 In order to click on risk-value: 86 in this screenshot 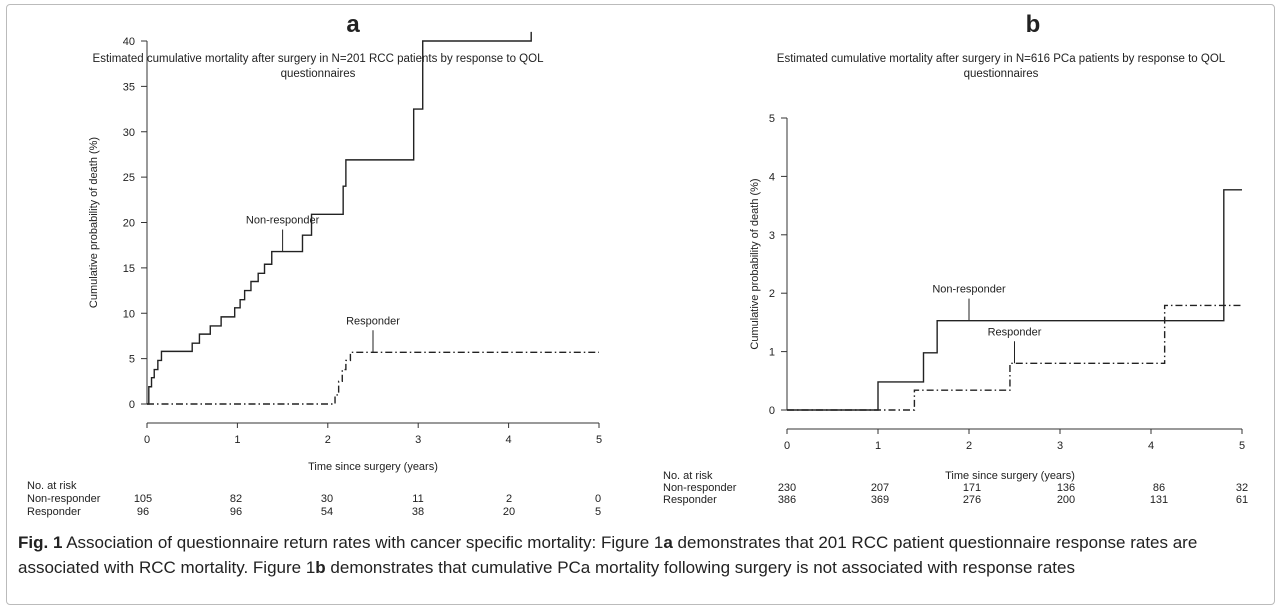, I will do `click(1159, 488)`.